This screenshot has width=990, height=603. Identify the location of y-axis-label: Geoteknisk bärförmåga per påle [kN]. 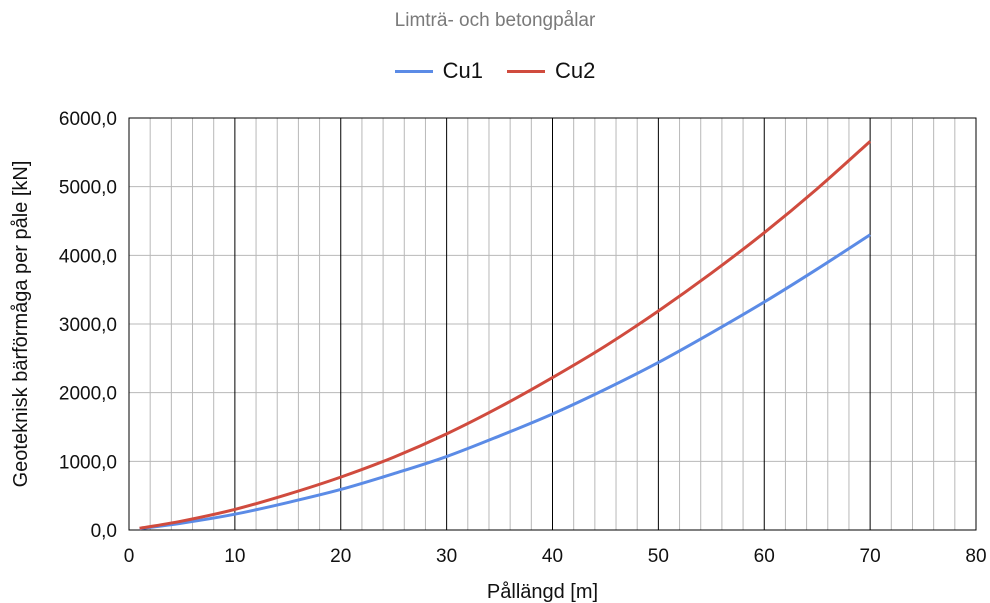
(21, 324).